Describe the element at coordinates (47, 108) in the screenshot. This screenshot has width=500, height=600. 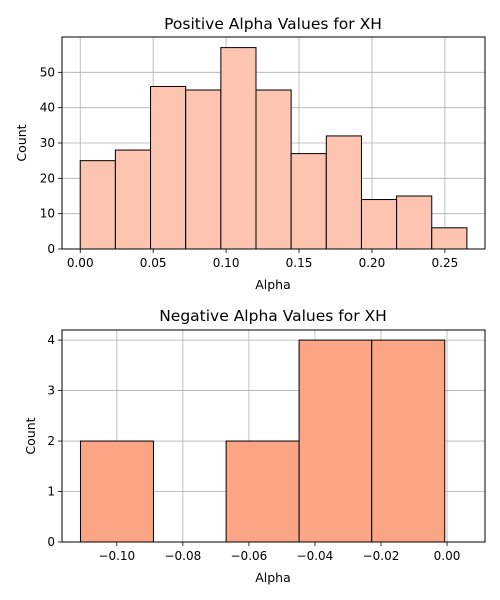
I see `y-tick-label: 40` at that location.